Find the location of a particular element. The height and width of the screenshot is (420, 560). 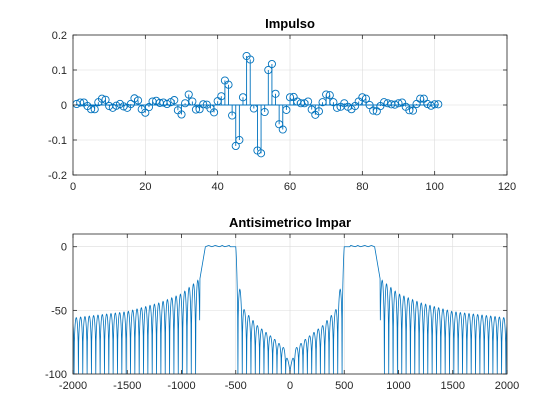

response-y-tick-label: 0 is located at coordinates (64, 248).